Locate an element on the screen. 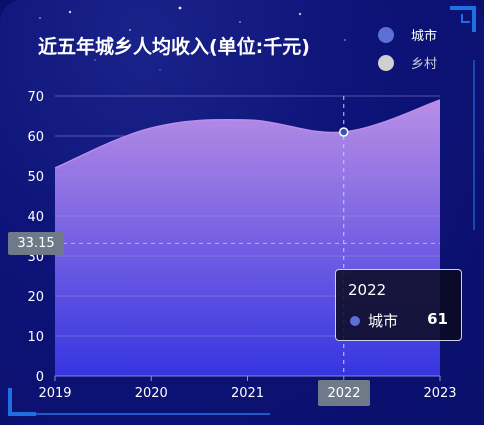  legend-item-city: 城市 is located at coordinates (407, 34).